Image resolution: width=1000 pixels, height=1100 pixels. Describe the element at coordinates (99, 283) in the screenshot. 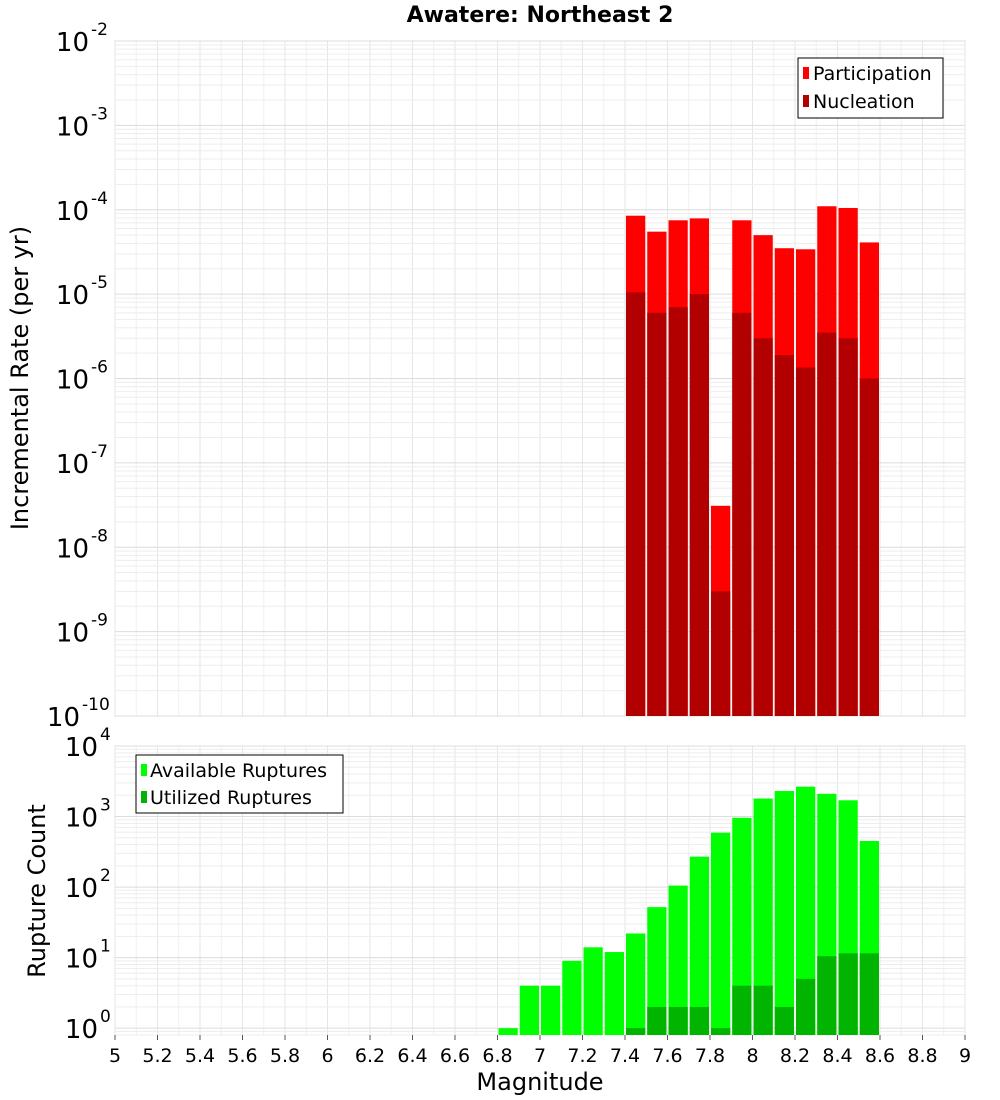

I see `svg-text: -5` at that location.